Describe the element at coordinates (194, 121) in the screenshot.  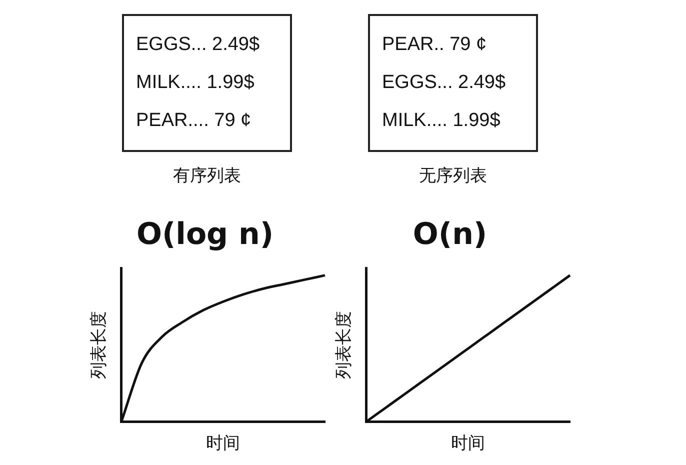
I see `text: PEAR.... 79 ¢` at that location.